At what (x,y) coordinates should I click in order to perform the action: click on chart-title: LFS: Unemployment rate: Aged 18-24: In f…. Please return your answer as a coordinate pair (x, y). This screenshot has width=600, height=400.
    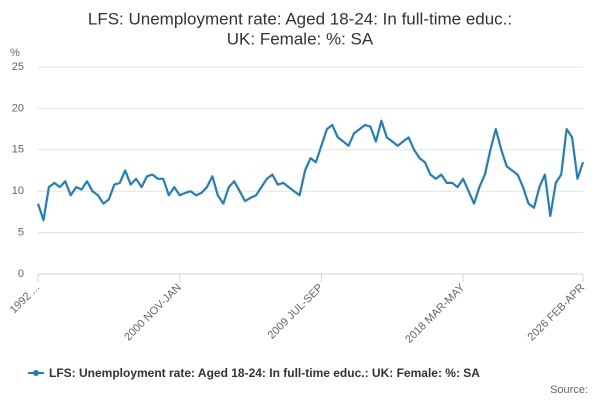
    Looking at the image, I should click on (300, 18).